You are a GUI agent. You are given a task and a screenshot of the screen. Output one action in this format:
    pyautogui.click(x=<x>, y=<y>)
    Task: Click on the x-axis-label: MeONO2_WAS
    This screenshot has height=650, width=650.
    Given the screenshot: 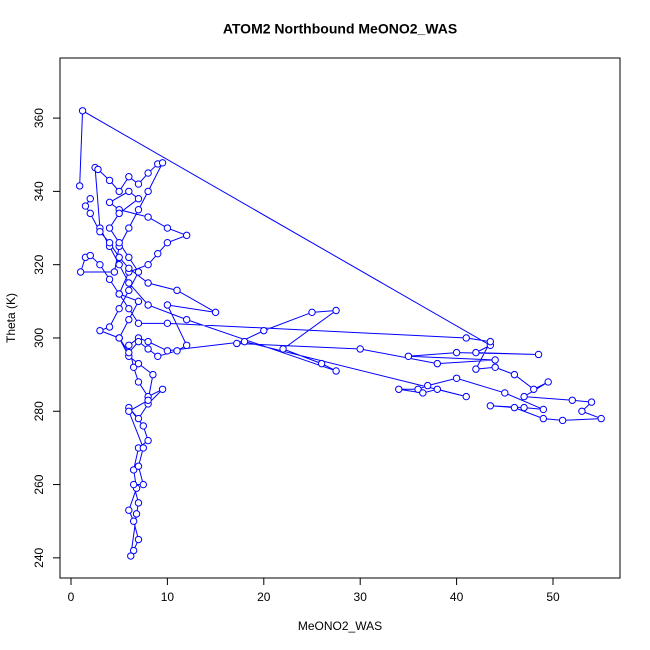 What is the action you would take?
    pyautogui.click(x=340, y=626)
    